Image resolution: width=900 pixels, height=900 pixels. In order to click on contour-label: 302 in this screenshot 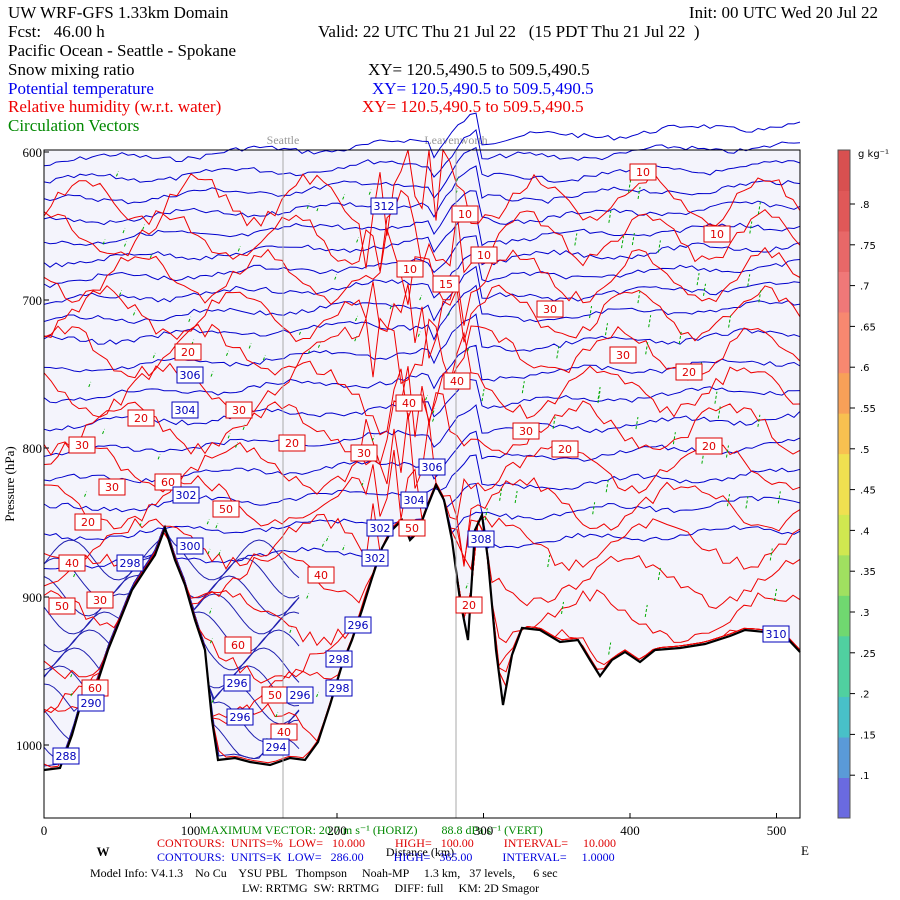, I will do `click(186, 495)`.